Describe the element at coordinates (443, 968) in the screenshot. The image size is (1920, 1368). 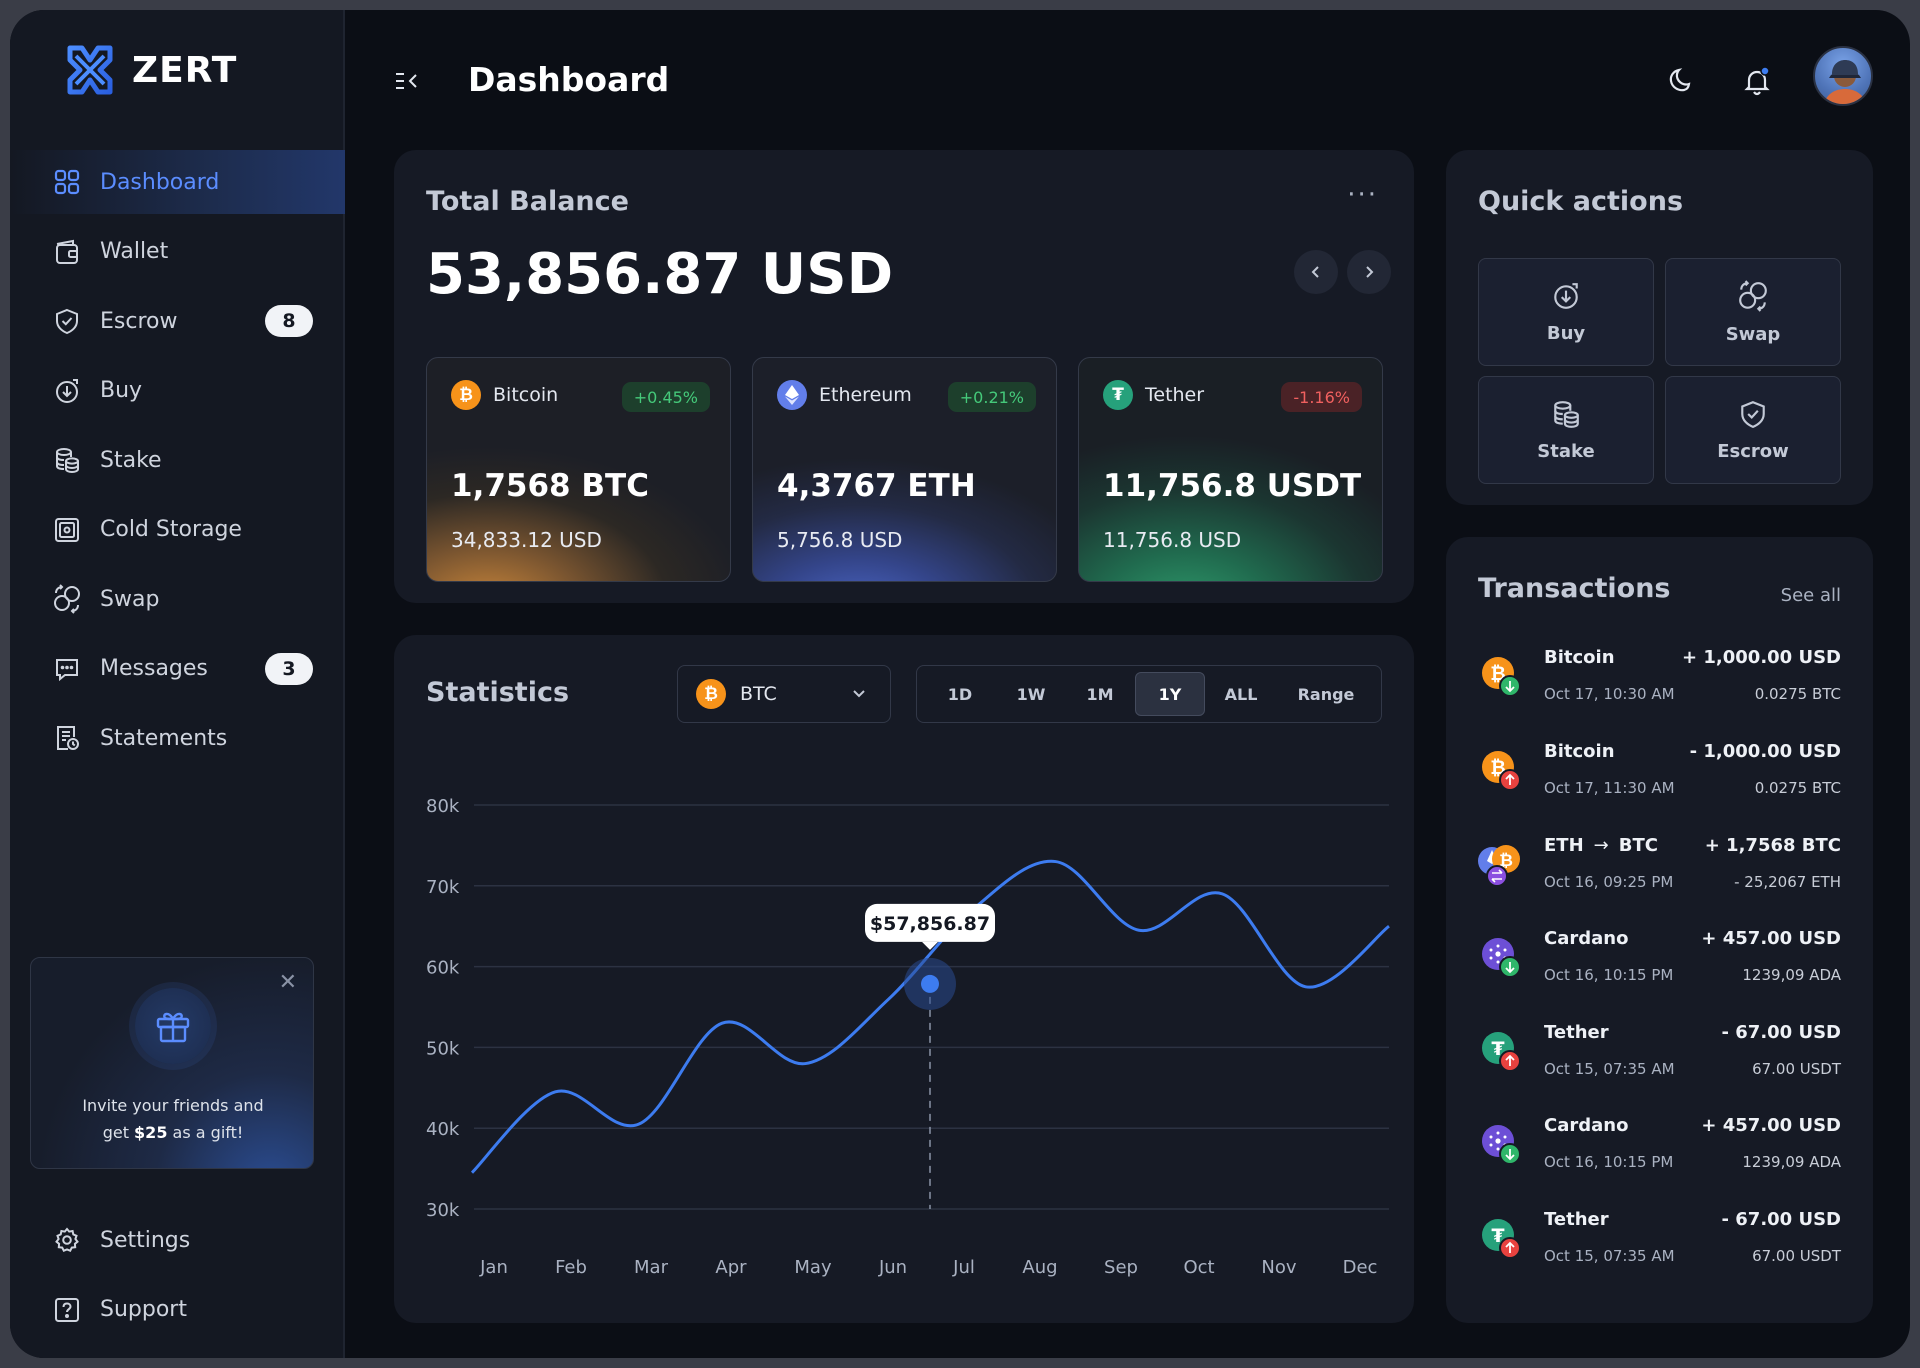
I see `y-tick-label: 60k` at that location.